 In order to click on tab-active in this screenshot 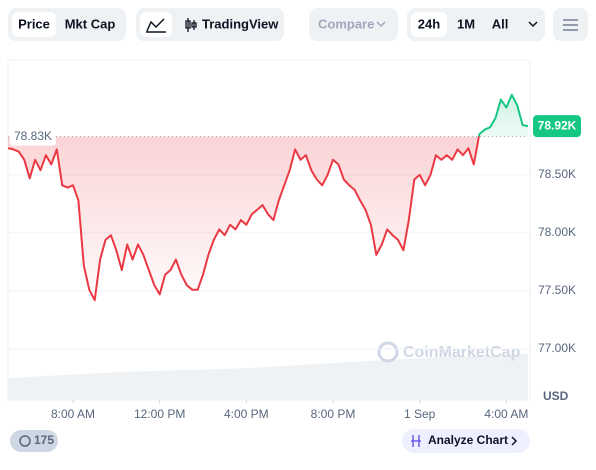, I will do `click(34, 24)`.